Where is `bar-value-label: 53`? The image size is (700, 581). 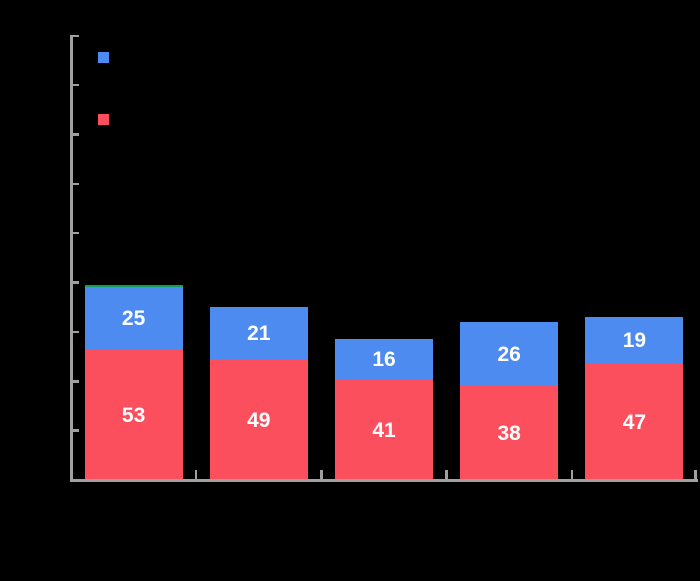
bar-value-label: 53 is located at coordinates (133, 415).